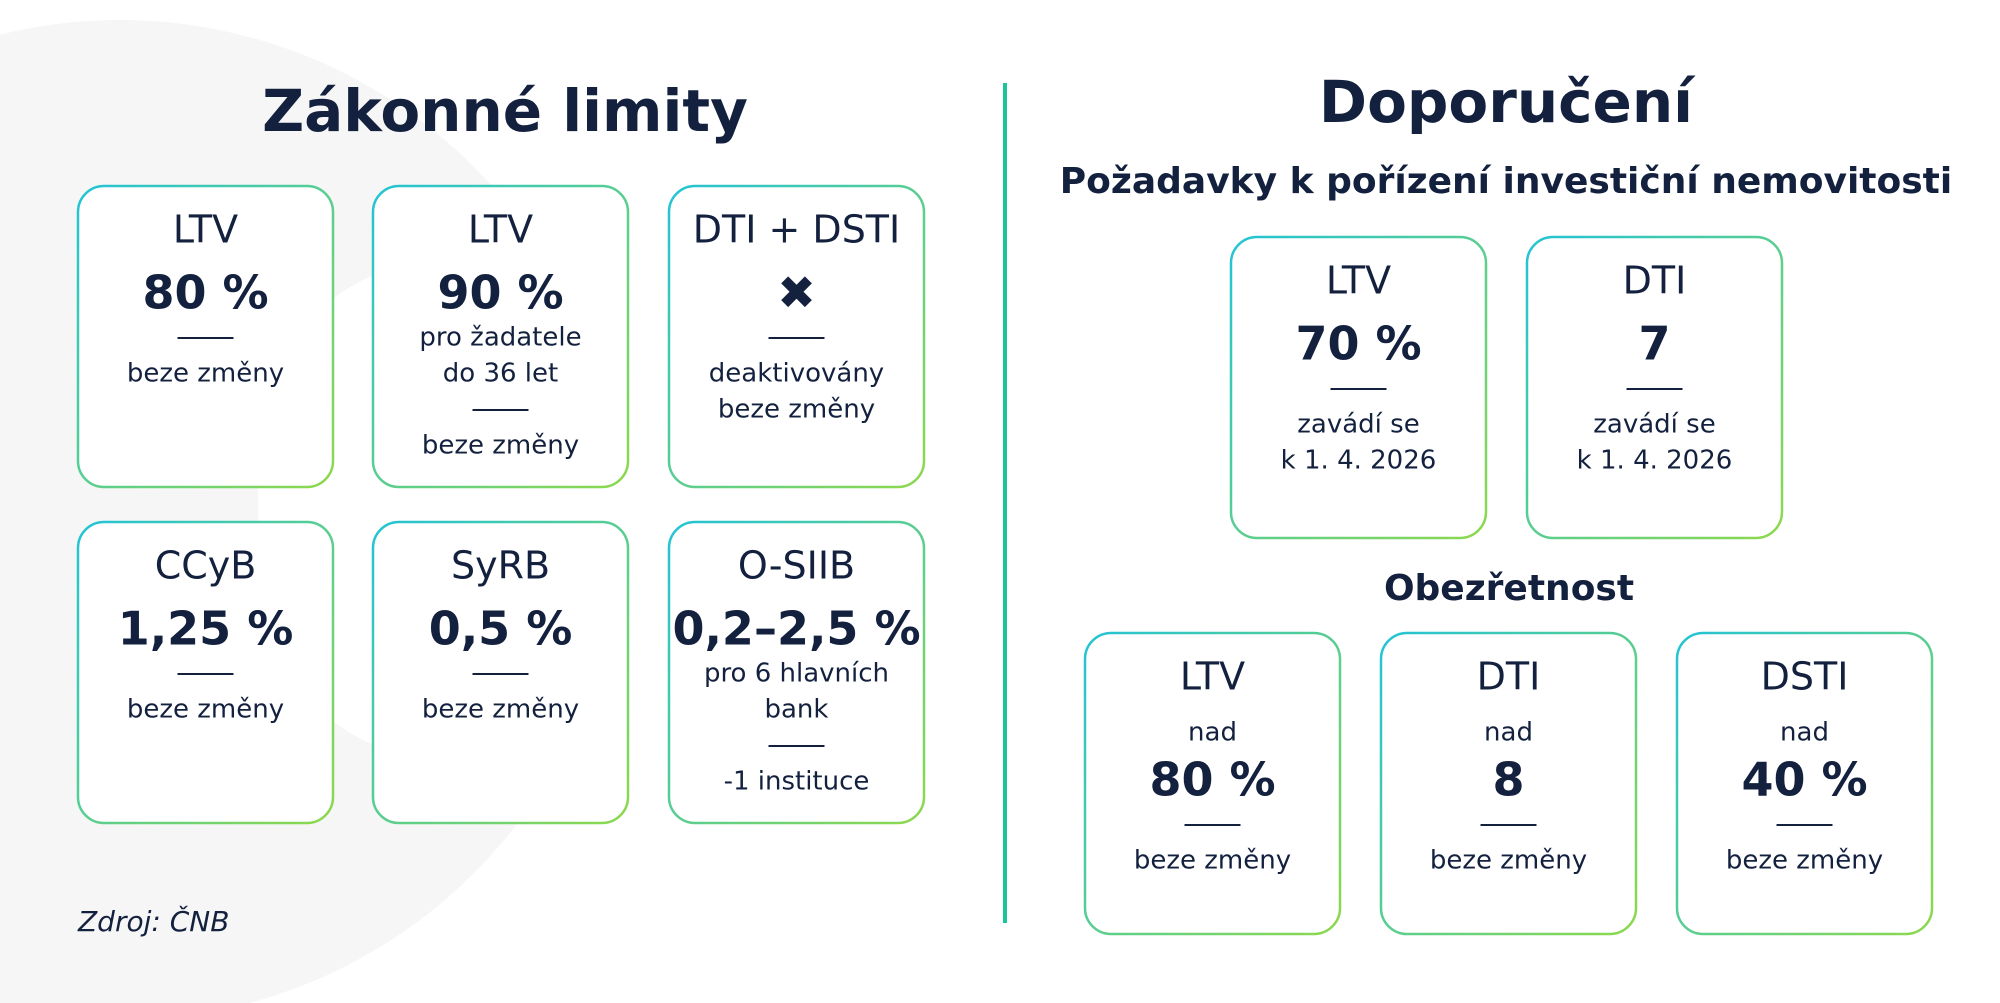  Describe the element at coordinates (796, 566) in the screenshot. I see `card-label: O-SIIB` at that location.